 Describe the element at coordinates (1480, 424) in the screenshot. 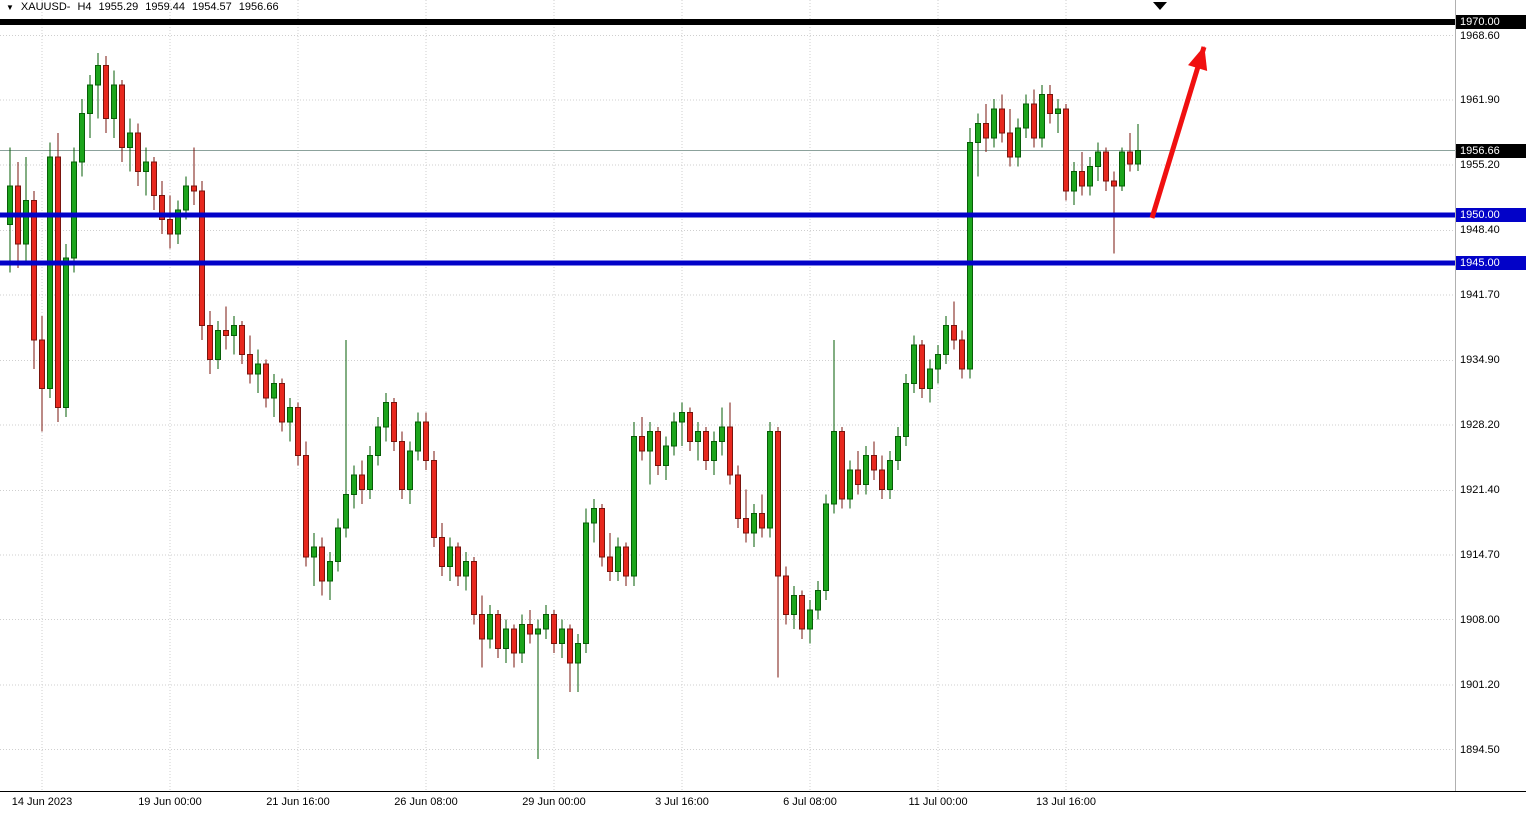

I see `price-tick-label: 1928.20` at that location.